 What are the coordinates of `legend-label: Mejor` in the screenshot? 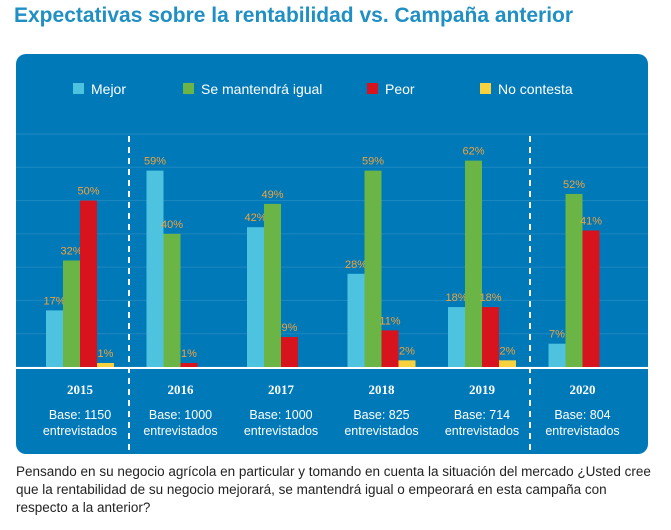 It's located at (108, 89).